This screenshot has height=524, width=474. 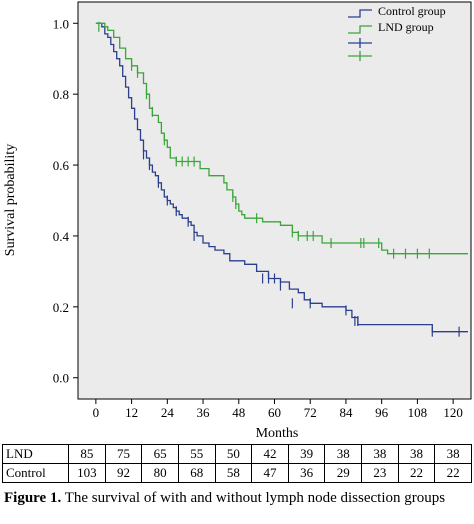 What do you see at coordinates (360, 43) in the screenshot?
I see `legend-censor-control` at bounding box center [360, 43].